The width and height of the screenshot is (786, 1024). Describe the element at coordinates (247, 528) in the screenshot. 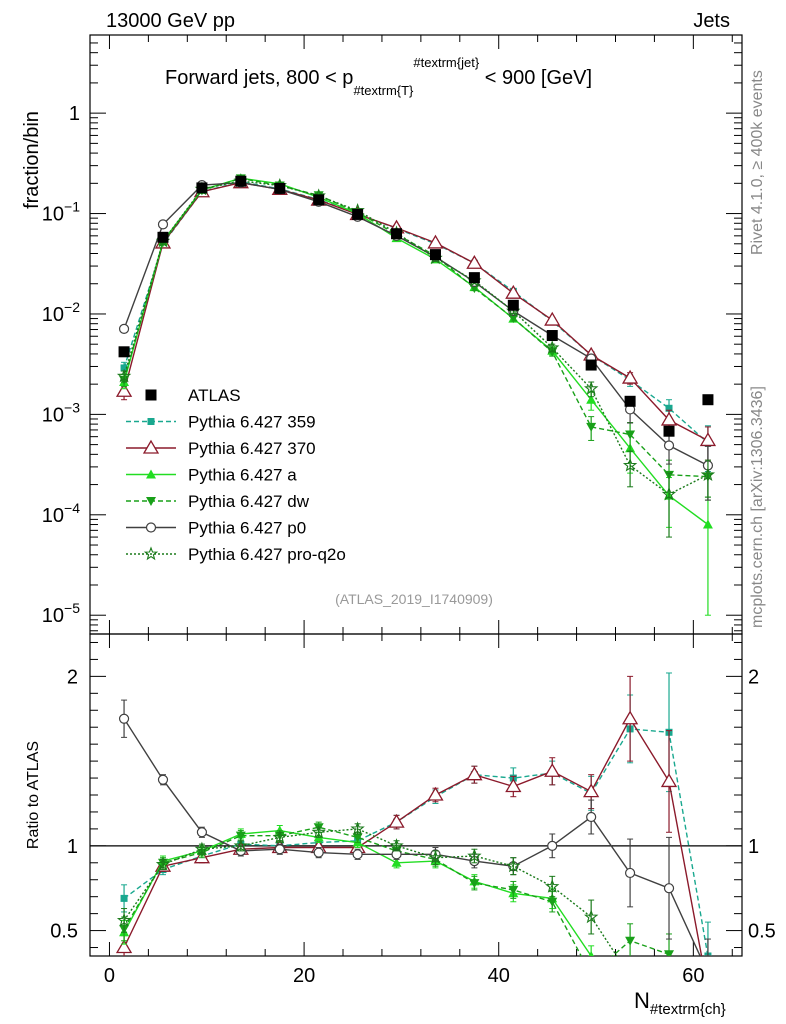

I see `legend-label: Pythia 6.427 p0` at that location.